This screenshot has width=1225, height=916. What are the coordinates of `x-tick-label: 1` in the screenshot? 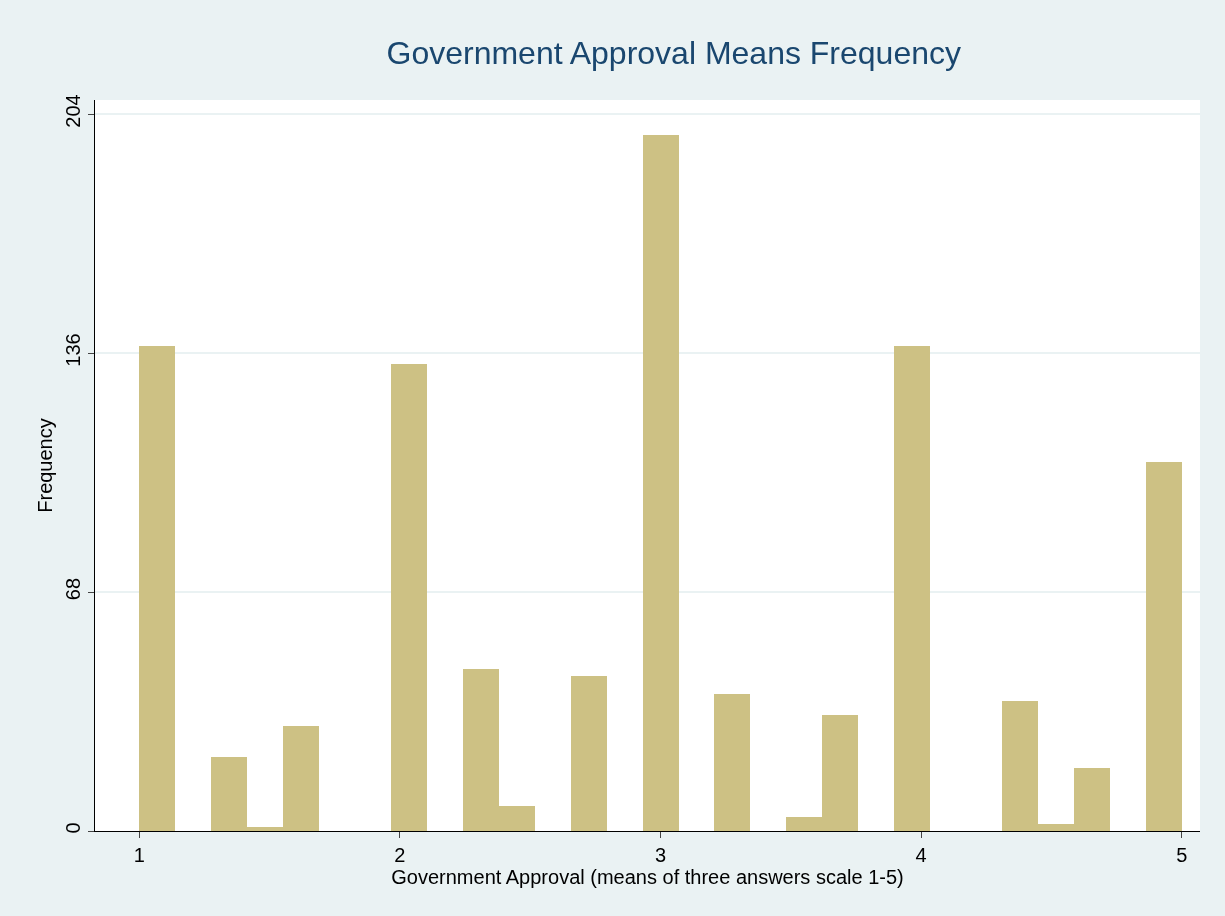 It's located at (139, 855).